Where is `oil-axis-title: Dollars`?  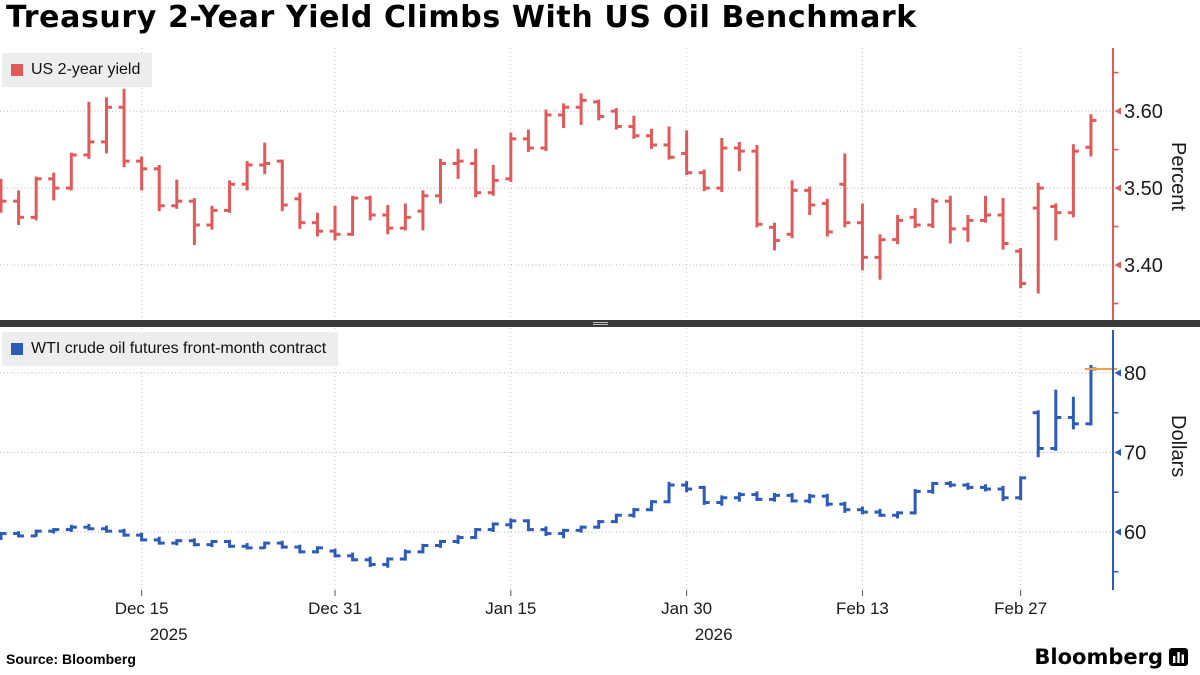 oil-axis-title: Dollars is located at coordinates (1178, 446).